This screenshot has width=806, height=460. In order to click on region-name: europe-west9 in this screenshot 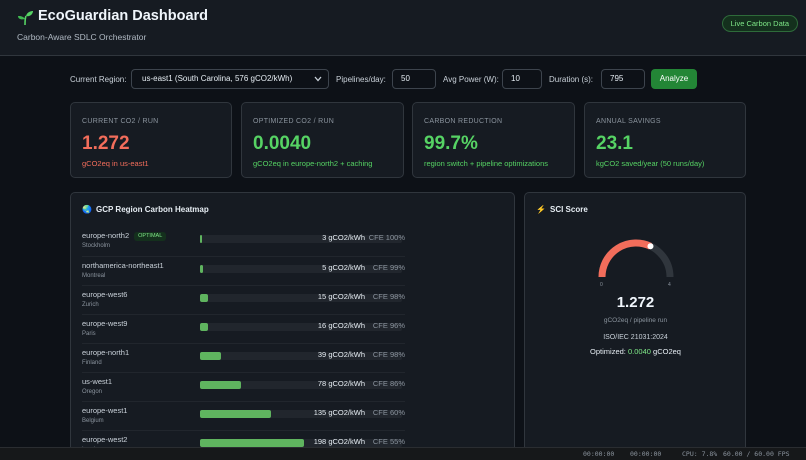, I will do `click(104, 323)`.